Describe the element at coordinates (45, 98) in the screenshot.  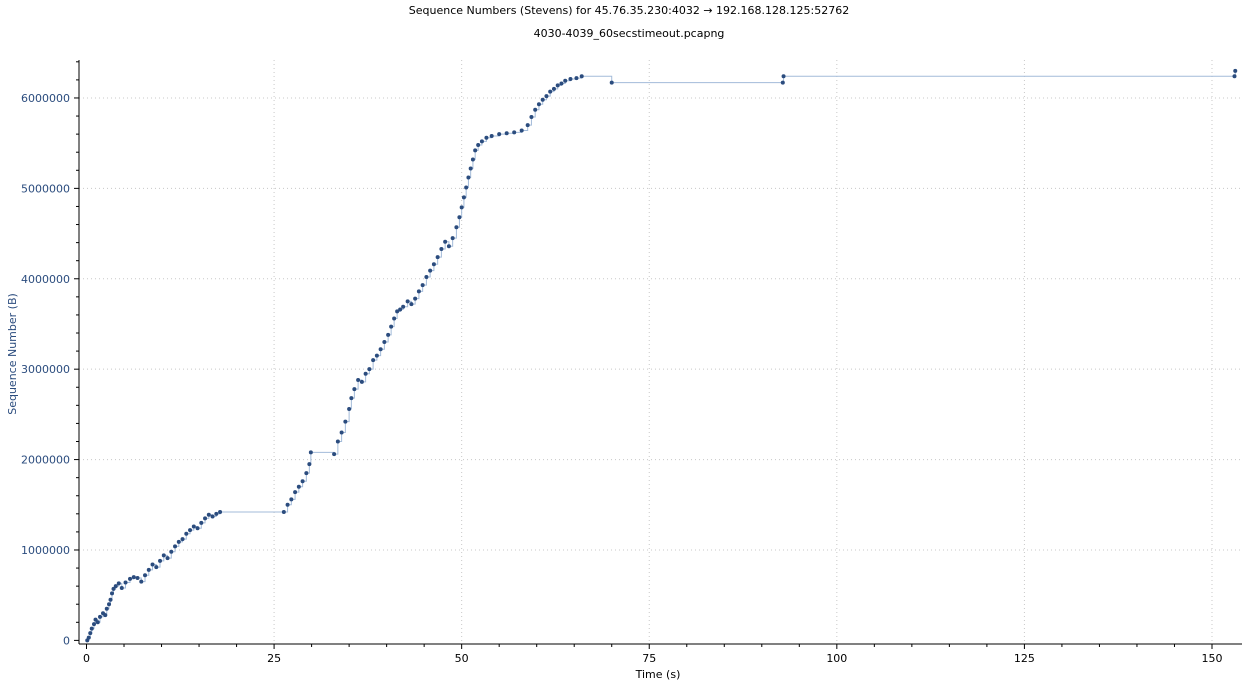
I see `y-tick-label: 6000000` at that location.